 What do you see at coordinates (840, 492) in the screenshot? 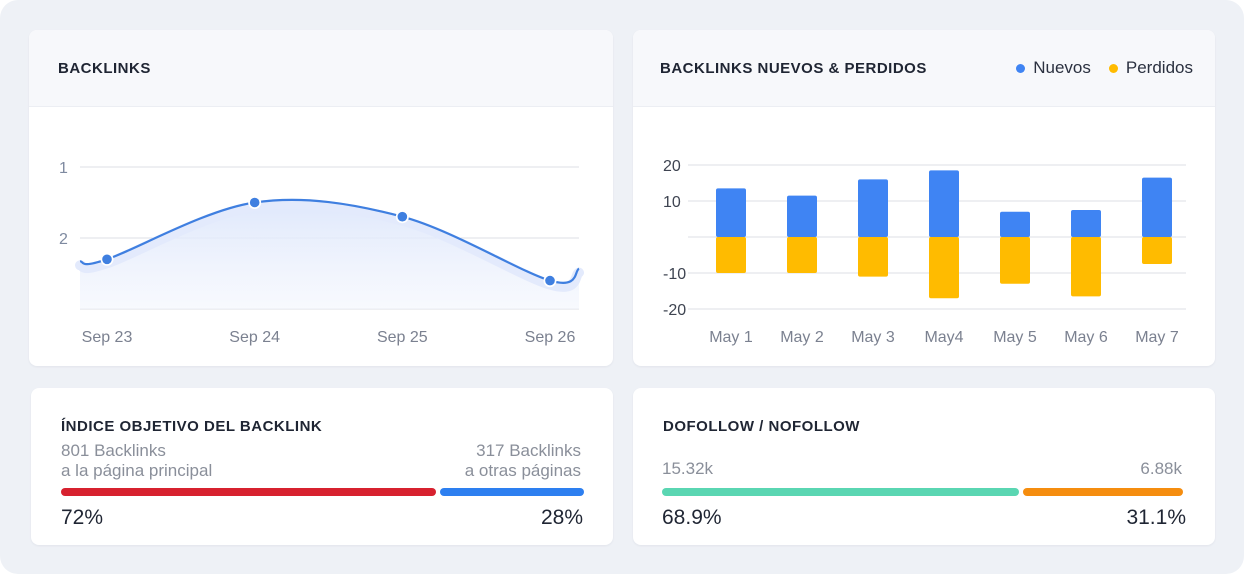
I see `follow-bar-dofollow-segment` at bounding box center [840, 492].